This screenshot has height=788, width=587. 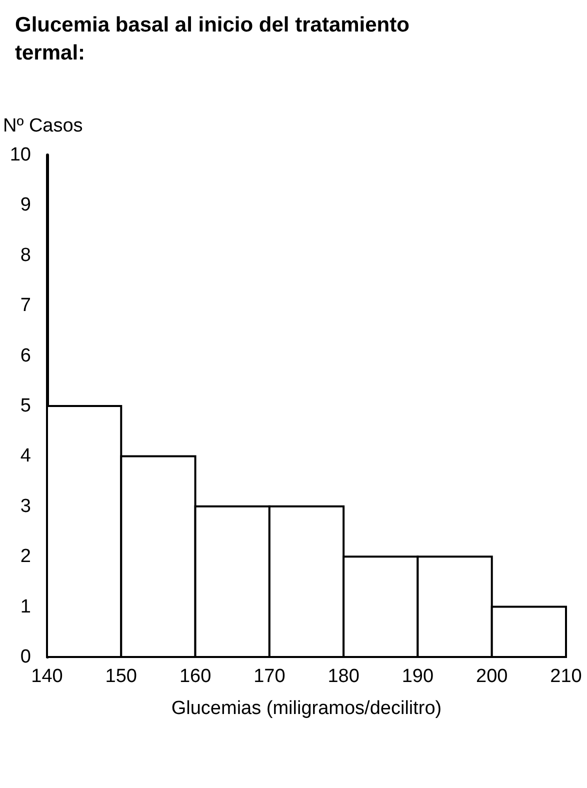 What do you see at coordinates (47, 676) in the screenshot?
I see `x-tick-label: 140` at bounding box center [47, 676].